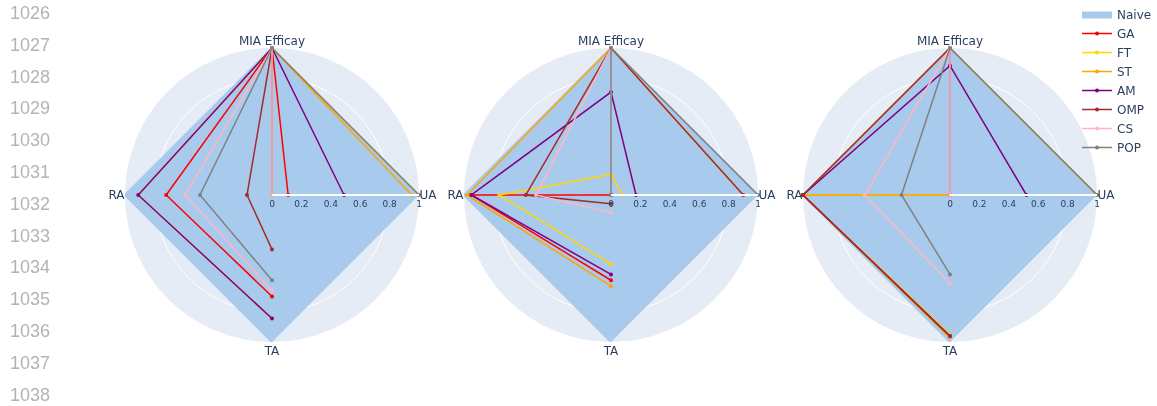 This screenshot has height=406, width=1157. I want to click on text: 1031, so click(30, 172).